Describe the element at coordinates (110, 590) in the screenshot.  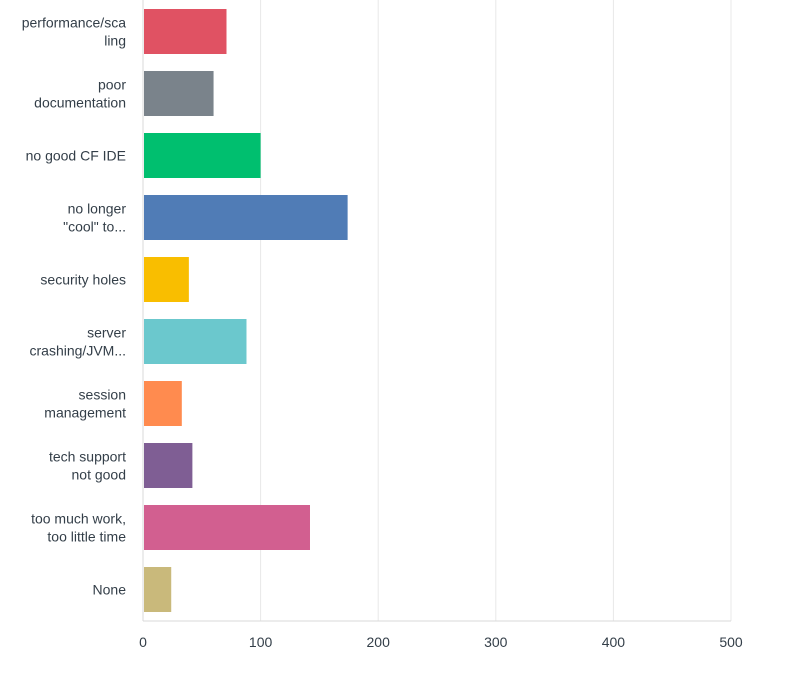
I see `category-label-10: None` at that location.